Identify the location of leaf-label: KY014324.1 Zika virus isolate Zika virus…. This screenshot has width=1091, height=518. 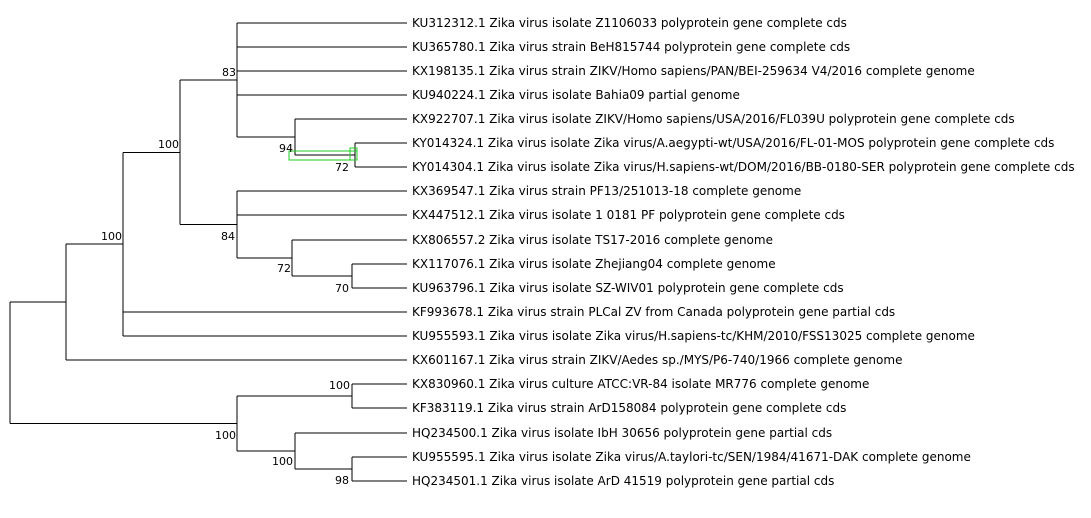
(733, 143).